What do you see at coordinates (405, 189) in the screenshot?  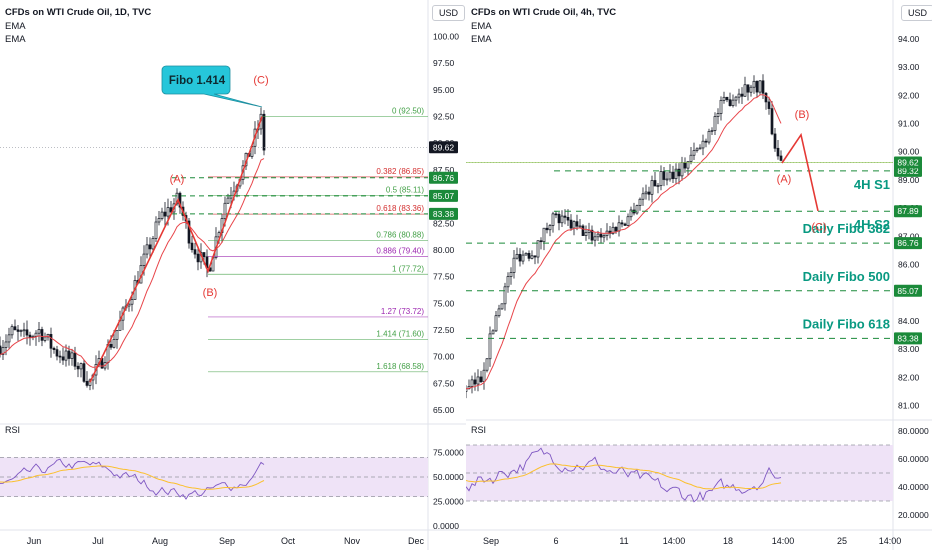 I see `fib-level-label: 0.5 (85.11)` at bounding box center [405, 189].